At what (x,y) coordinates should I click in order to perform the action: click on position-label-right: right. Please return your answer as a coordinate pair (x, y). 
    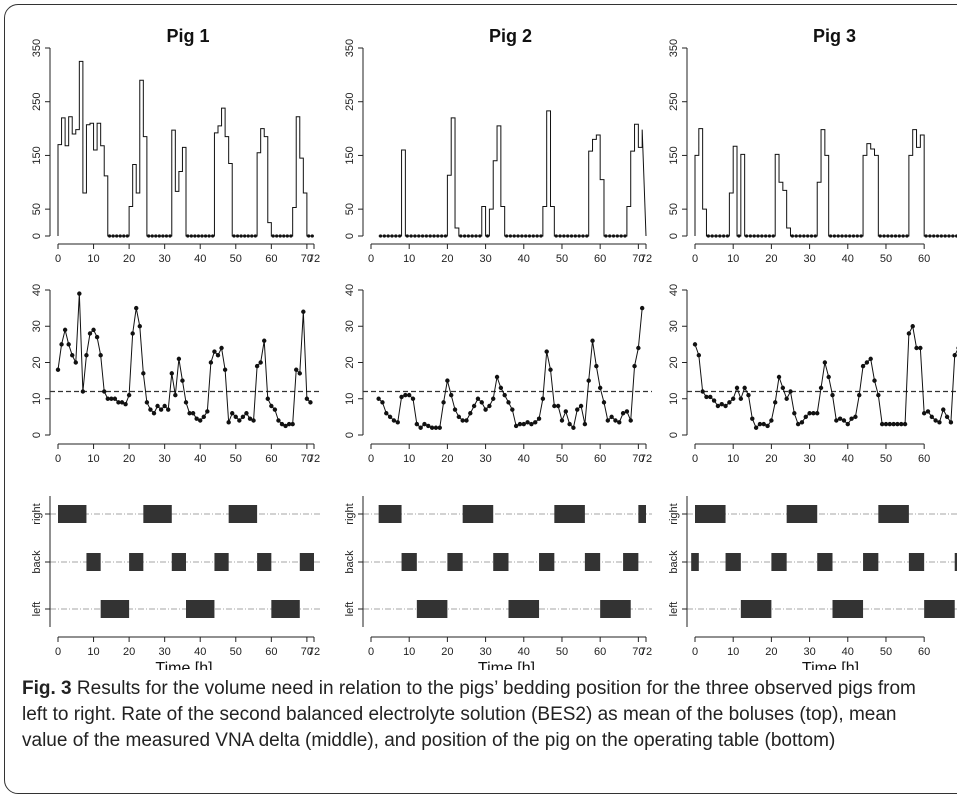
    Looking at the image, I should click on (37, 513).